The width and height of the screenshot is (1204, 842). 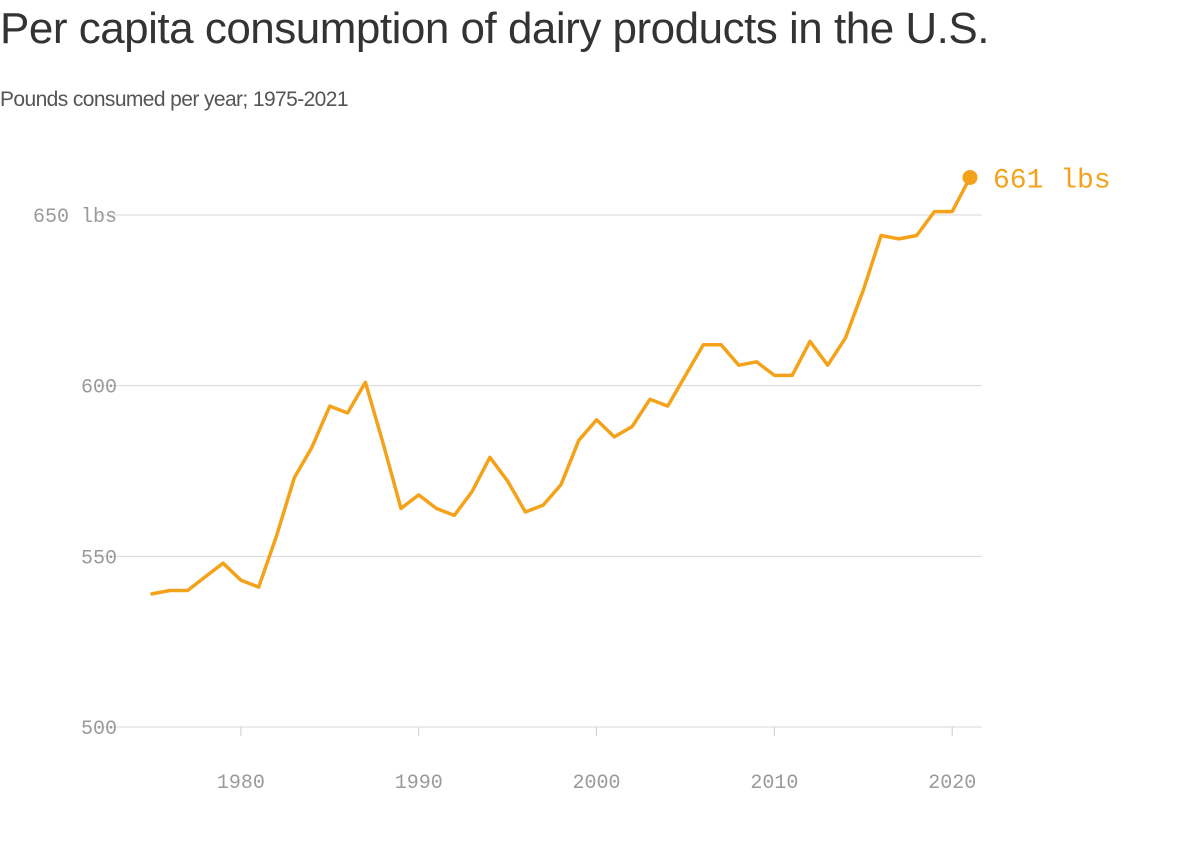 What do you see at coordinates (75, 473) in the screenshot?
I see `y-axis: 500 550 600 650 lbs` at bounding box center [75, 473].